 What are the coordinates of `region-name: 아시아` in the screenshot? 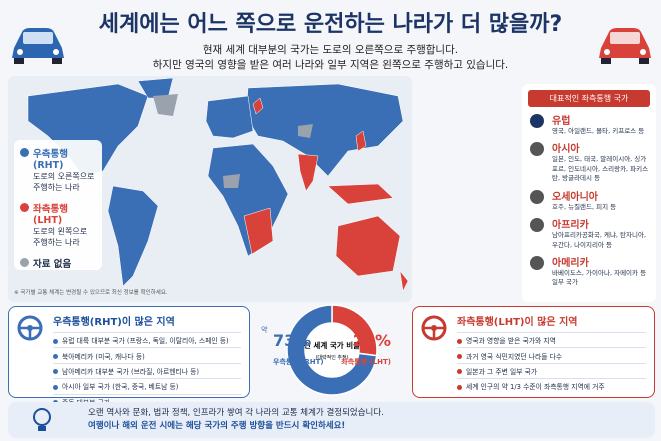 It's located at (566, 150).